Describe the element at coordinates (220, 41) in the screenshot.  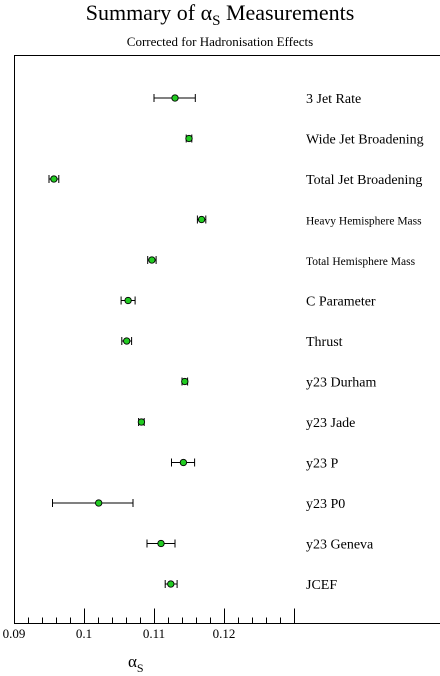
I see `chart-subtitle: Corrected for Hadronisation Effects` at that location.